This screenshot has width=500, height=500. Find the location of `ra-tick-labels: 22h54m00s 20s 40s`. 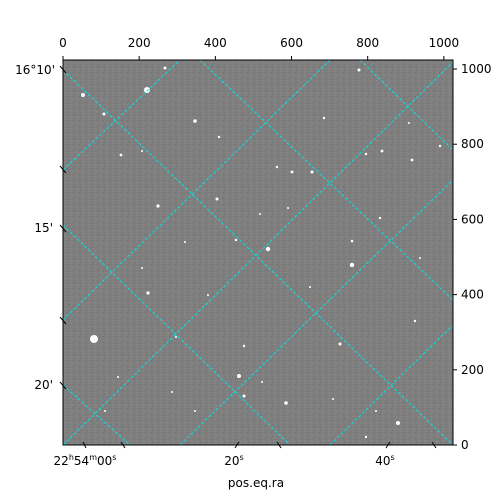

ra-tick-labels: 22h54m00s 20s 40s is located at coordinates (245, 454).